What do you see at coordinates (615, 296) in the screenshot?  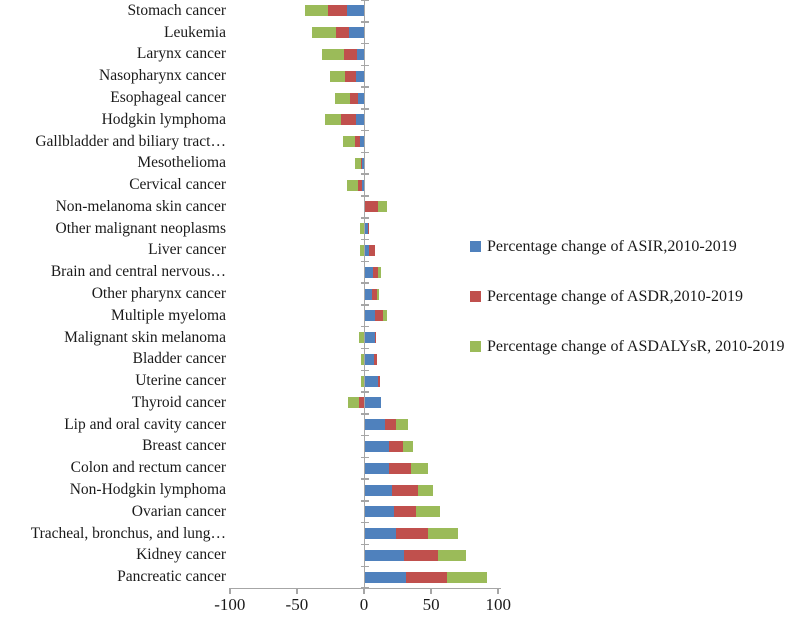 I see `legend-label: Percentage change of ASDR,2010-2019` at bounding box center [615, 296].